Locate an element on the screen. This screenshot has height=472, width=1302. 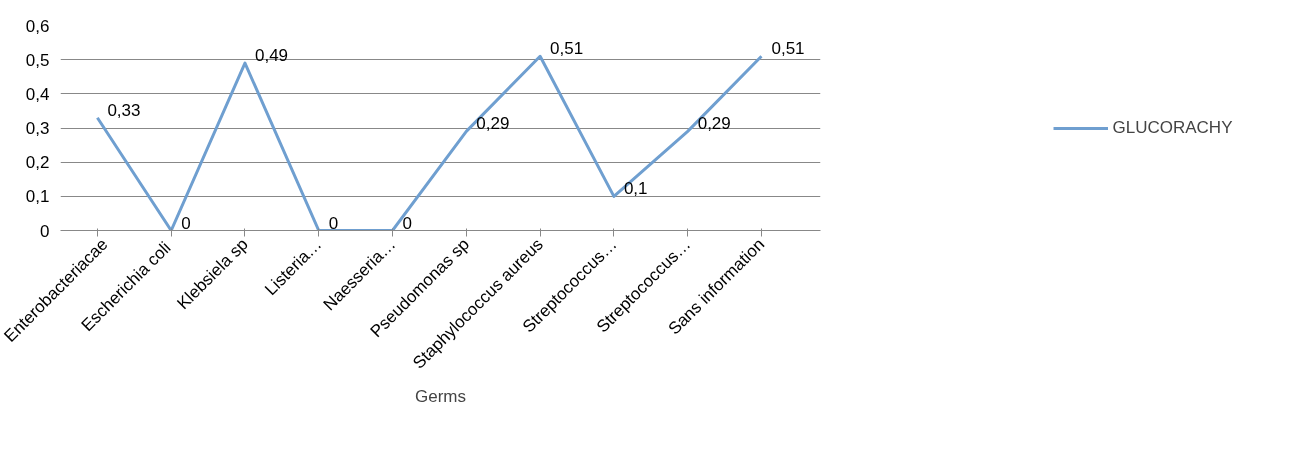
y-tick-label: 0,3 is located at coordinates (37, 128).